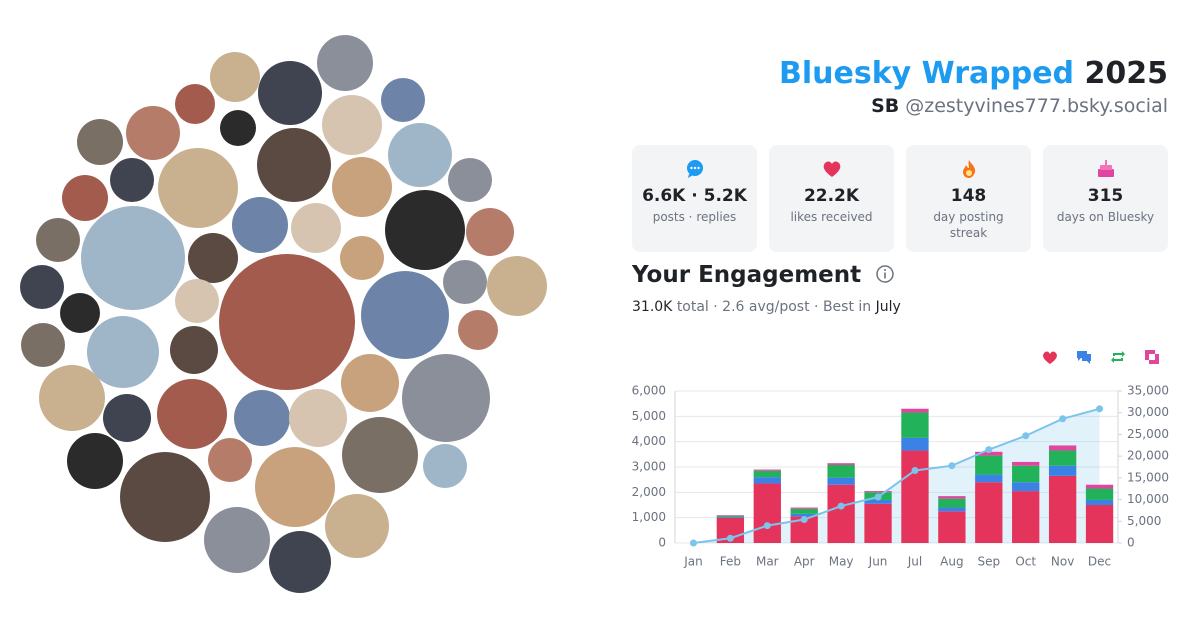  Describe the element at coordinates (774, 307) in the screenshot. I see `summary-text: total · 2.6 avg/post · Best in` at that location.